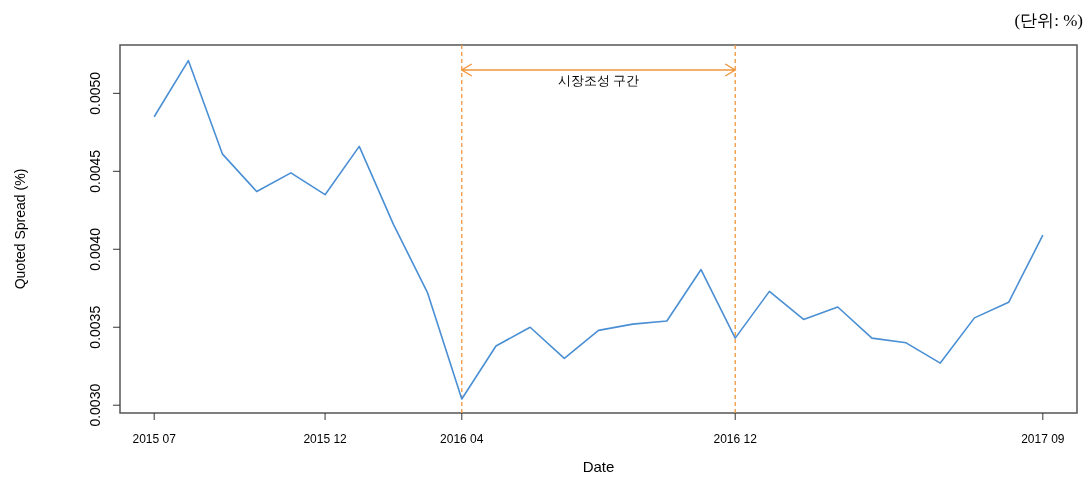 The width and height of the screenshot is (1089, 481). What do you see at coordinates (95, 171) in the screenshot?
I see `y-tick-label: 0.0045` at bounding box center [95, 171].